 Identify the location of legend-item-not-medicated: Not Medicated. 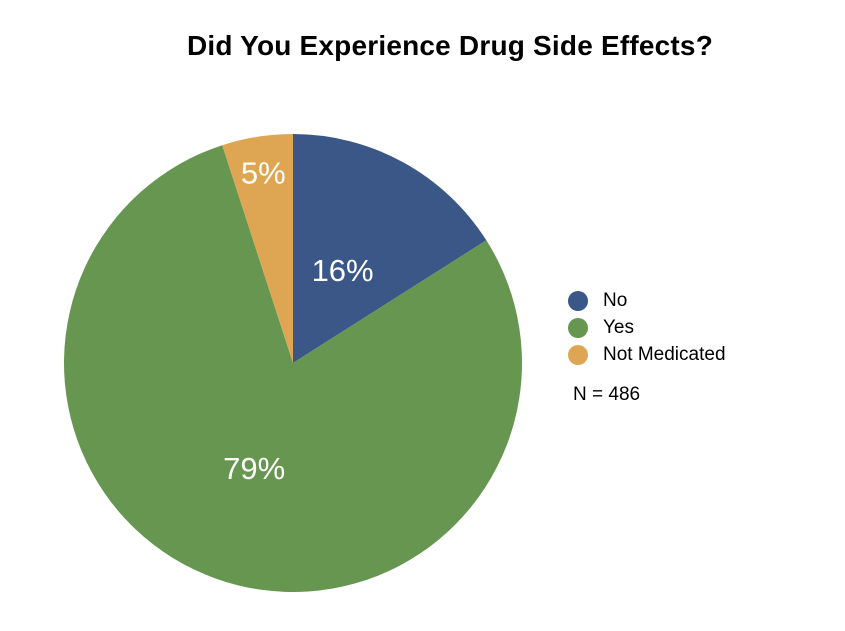
(647, 354).